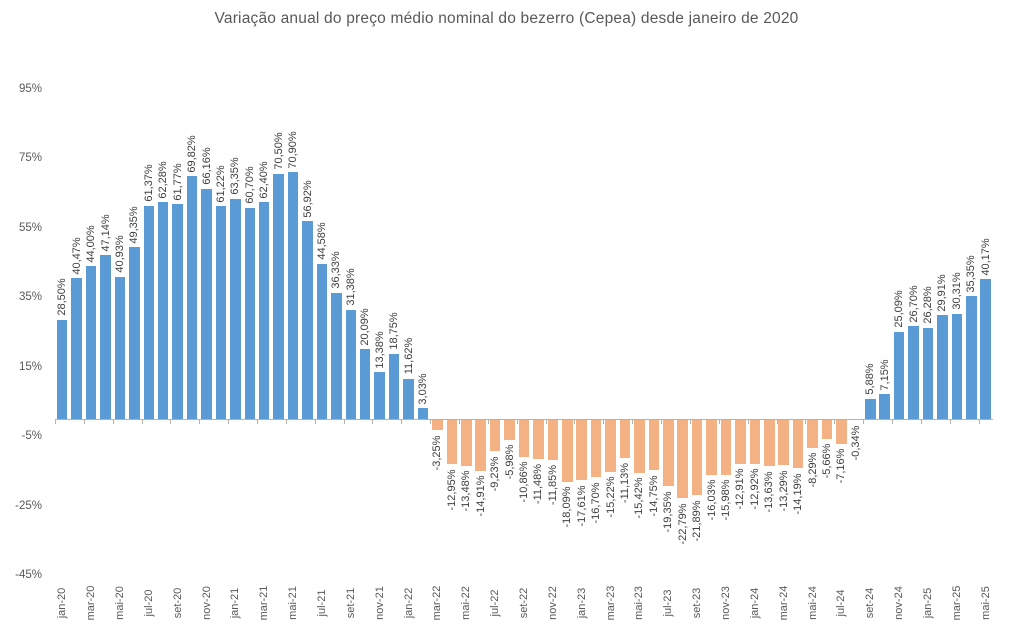 The image size is (1013, 629). I want to click on x-tick-label: jan-20, so click(62, 603).